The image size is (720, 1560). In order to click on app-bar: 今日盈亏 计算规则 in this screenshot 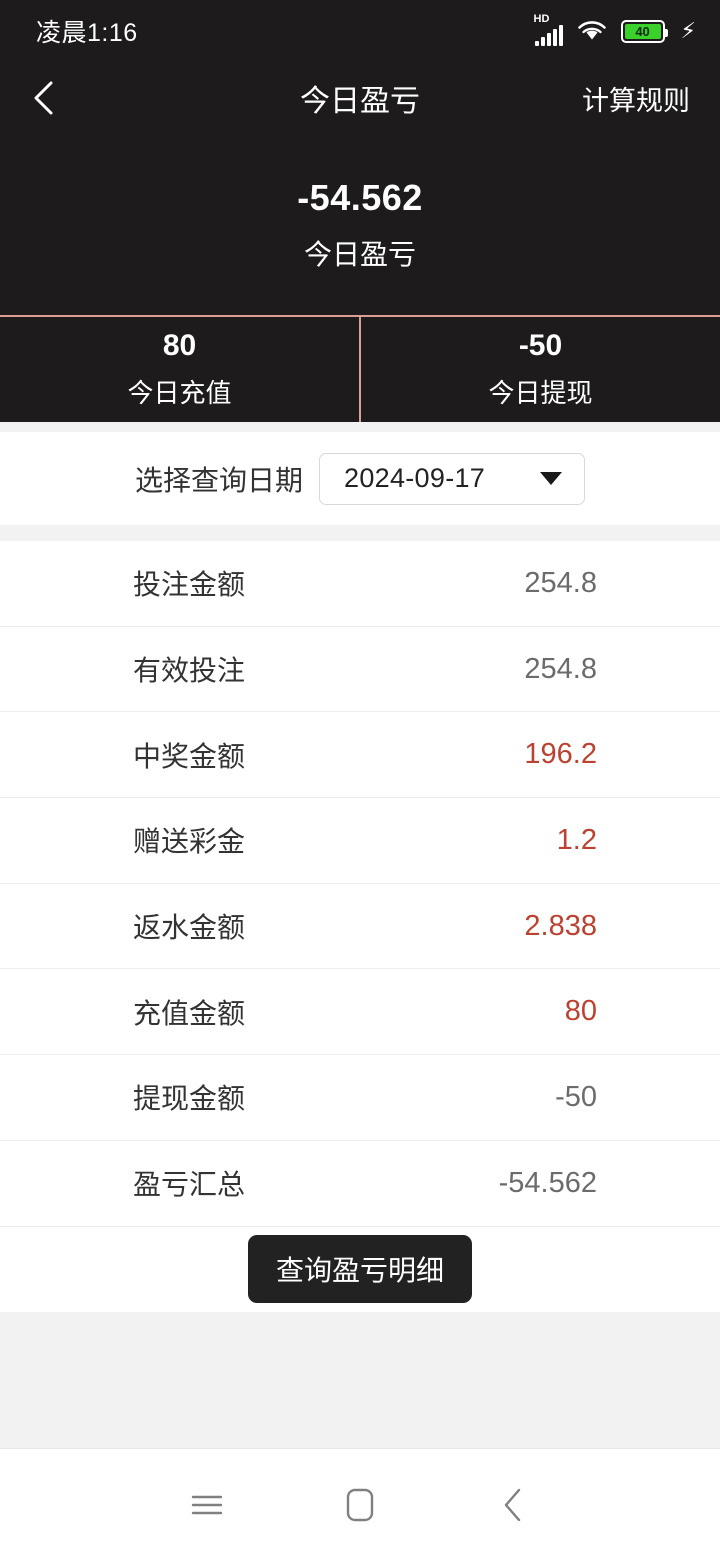, I will do `click(360, 98)`.